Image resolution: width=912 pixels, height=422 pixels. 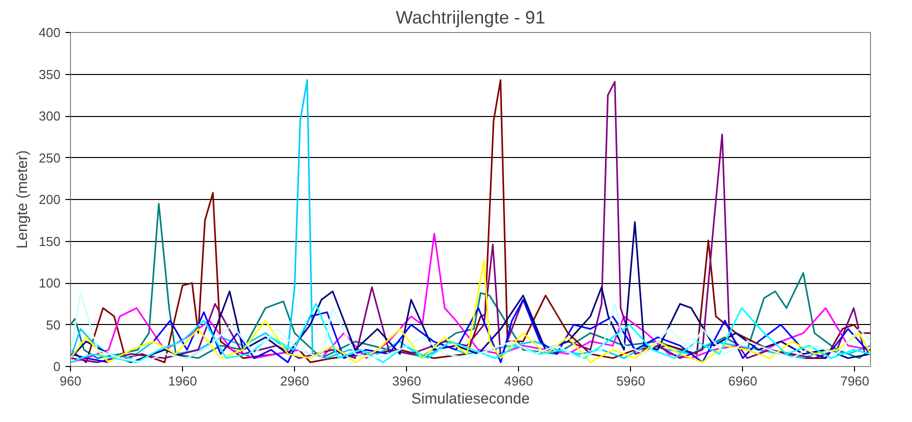 What do you see at coordinates (49, 241) in the screenshot?
I see `y-tick-label: 150` at bounding box center [49, 241].